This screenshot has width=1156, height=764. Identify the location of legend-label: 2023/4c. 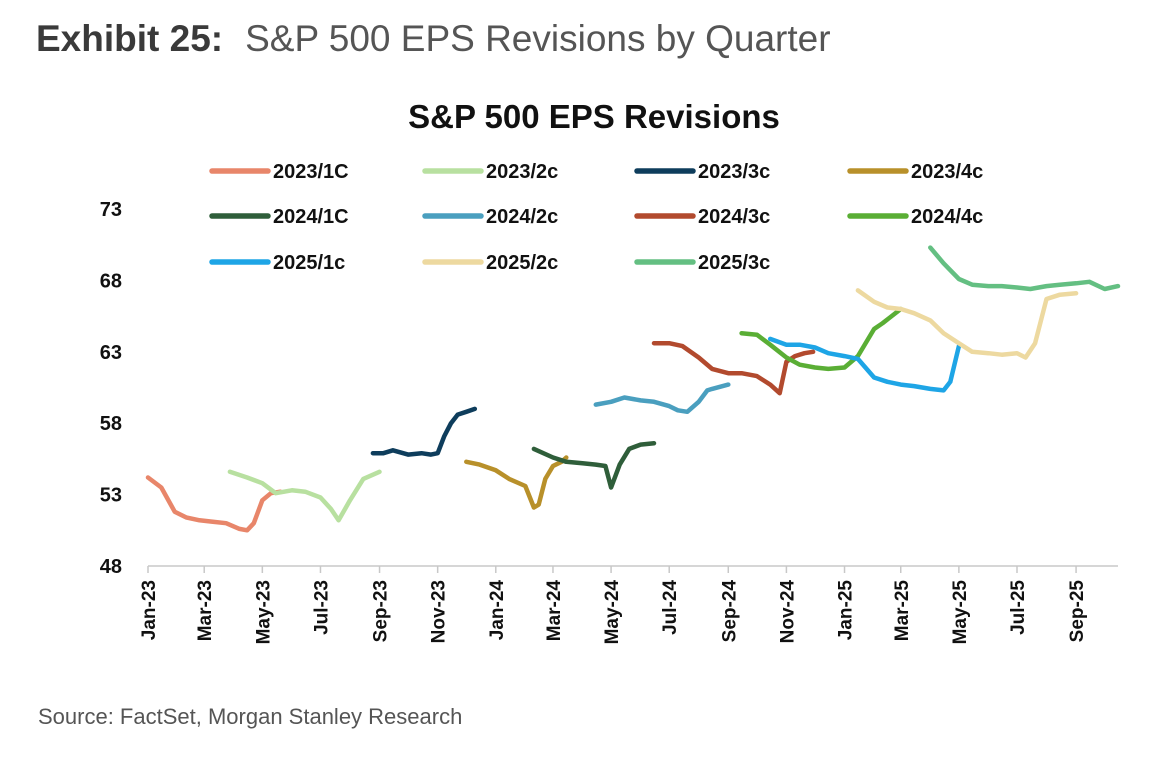
(947, 172).